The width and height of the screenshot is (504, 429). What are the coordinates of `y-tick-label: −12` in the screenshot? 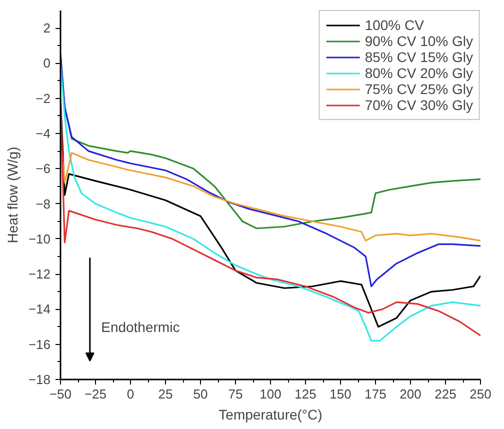 It's located at (39, 274).